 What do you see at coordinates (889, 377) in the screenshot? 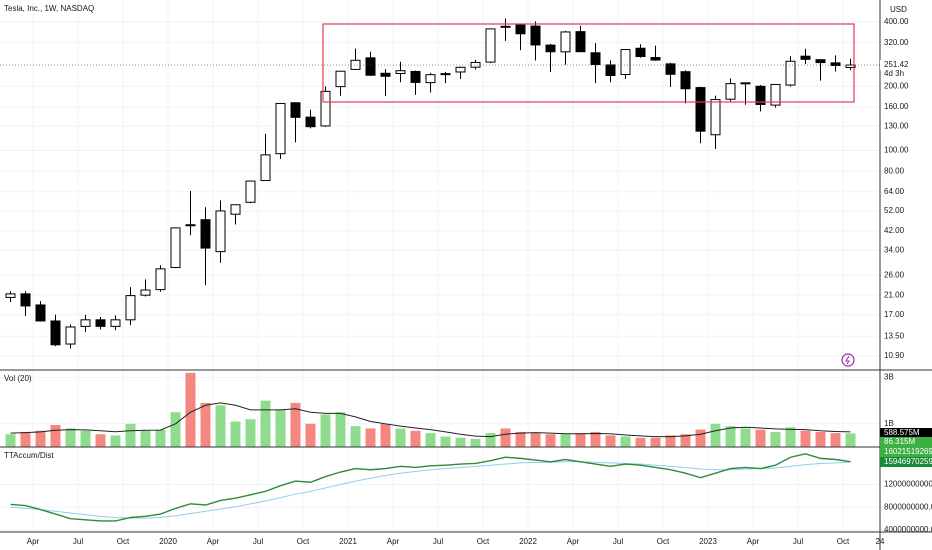
I see `y-tick-label: 3B` at bounding box center [889, 377].